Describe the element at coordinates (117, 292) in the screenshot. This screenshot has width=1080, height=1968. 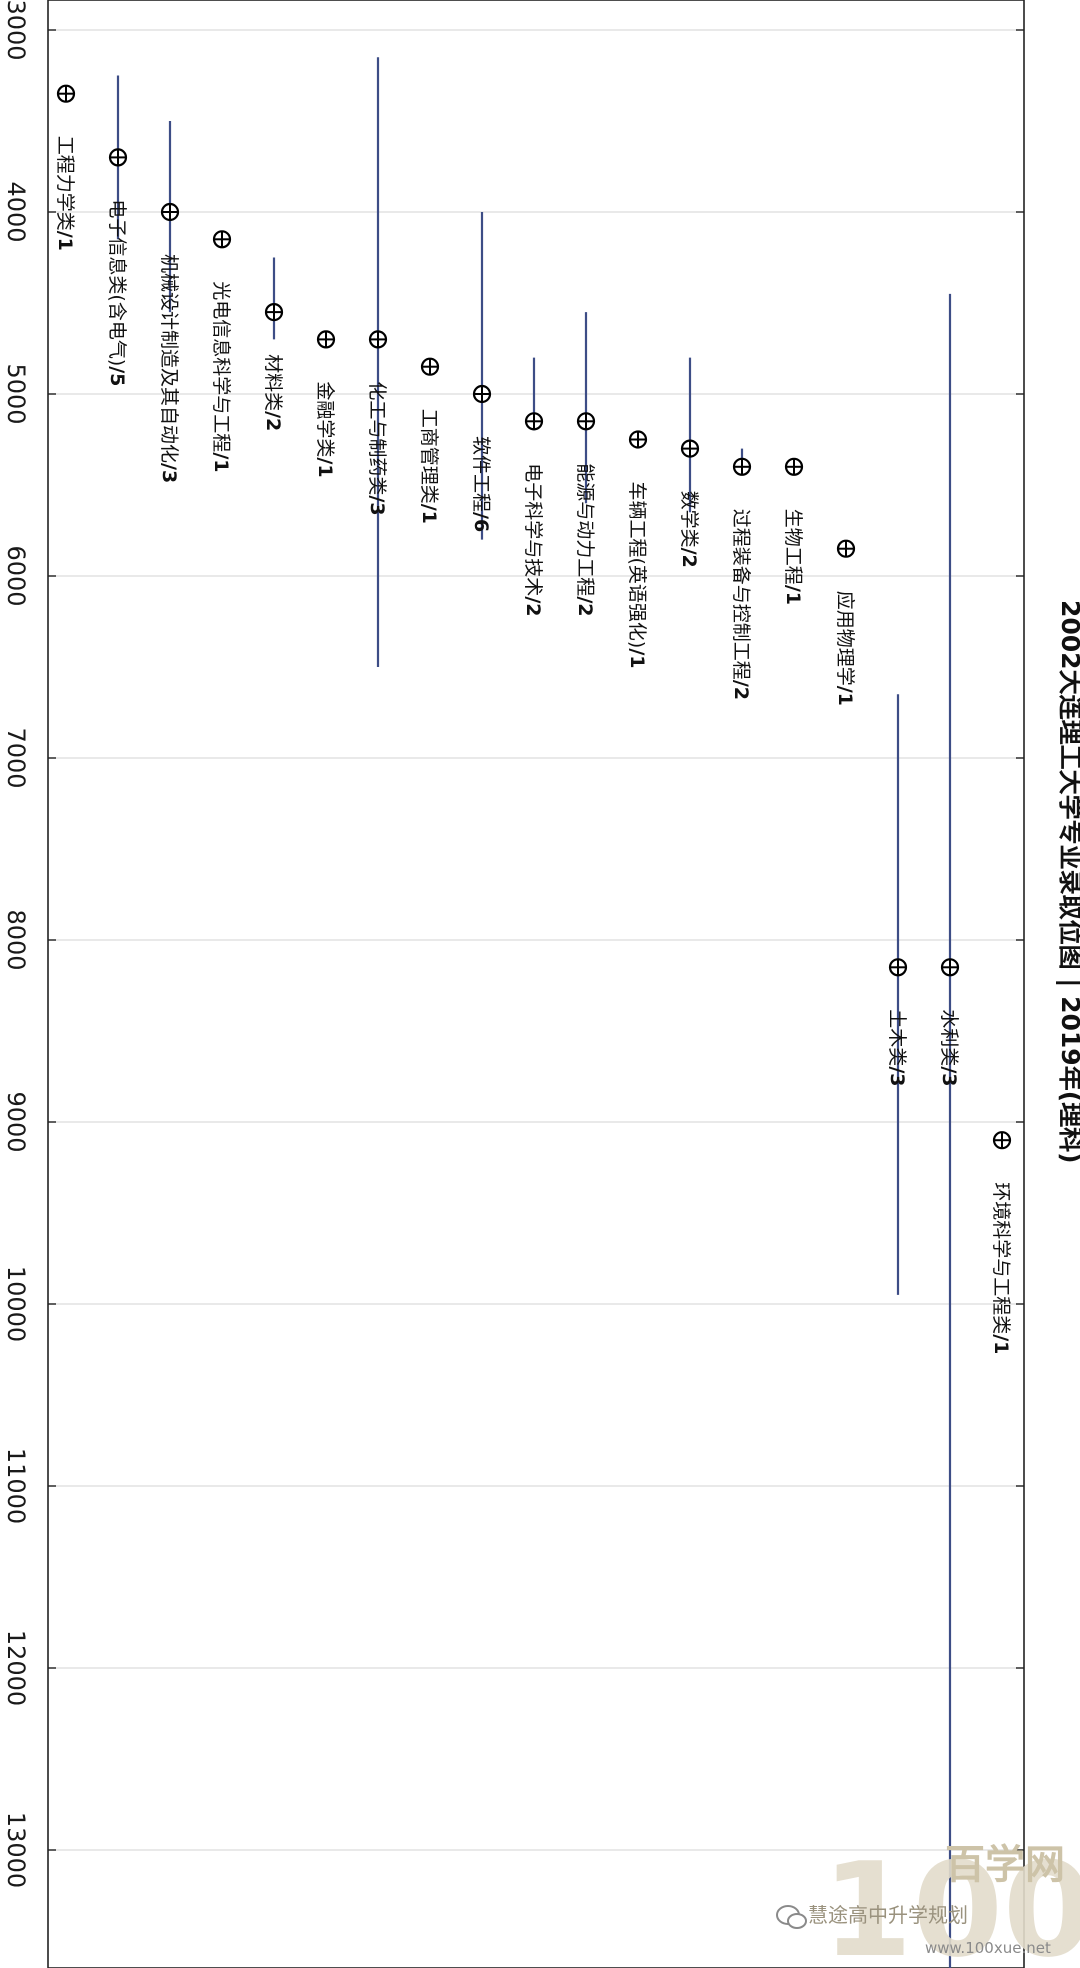
I see `item-label: 电子信息类(含电气)/5` at that location.